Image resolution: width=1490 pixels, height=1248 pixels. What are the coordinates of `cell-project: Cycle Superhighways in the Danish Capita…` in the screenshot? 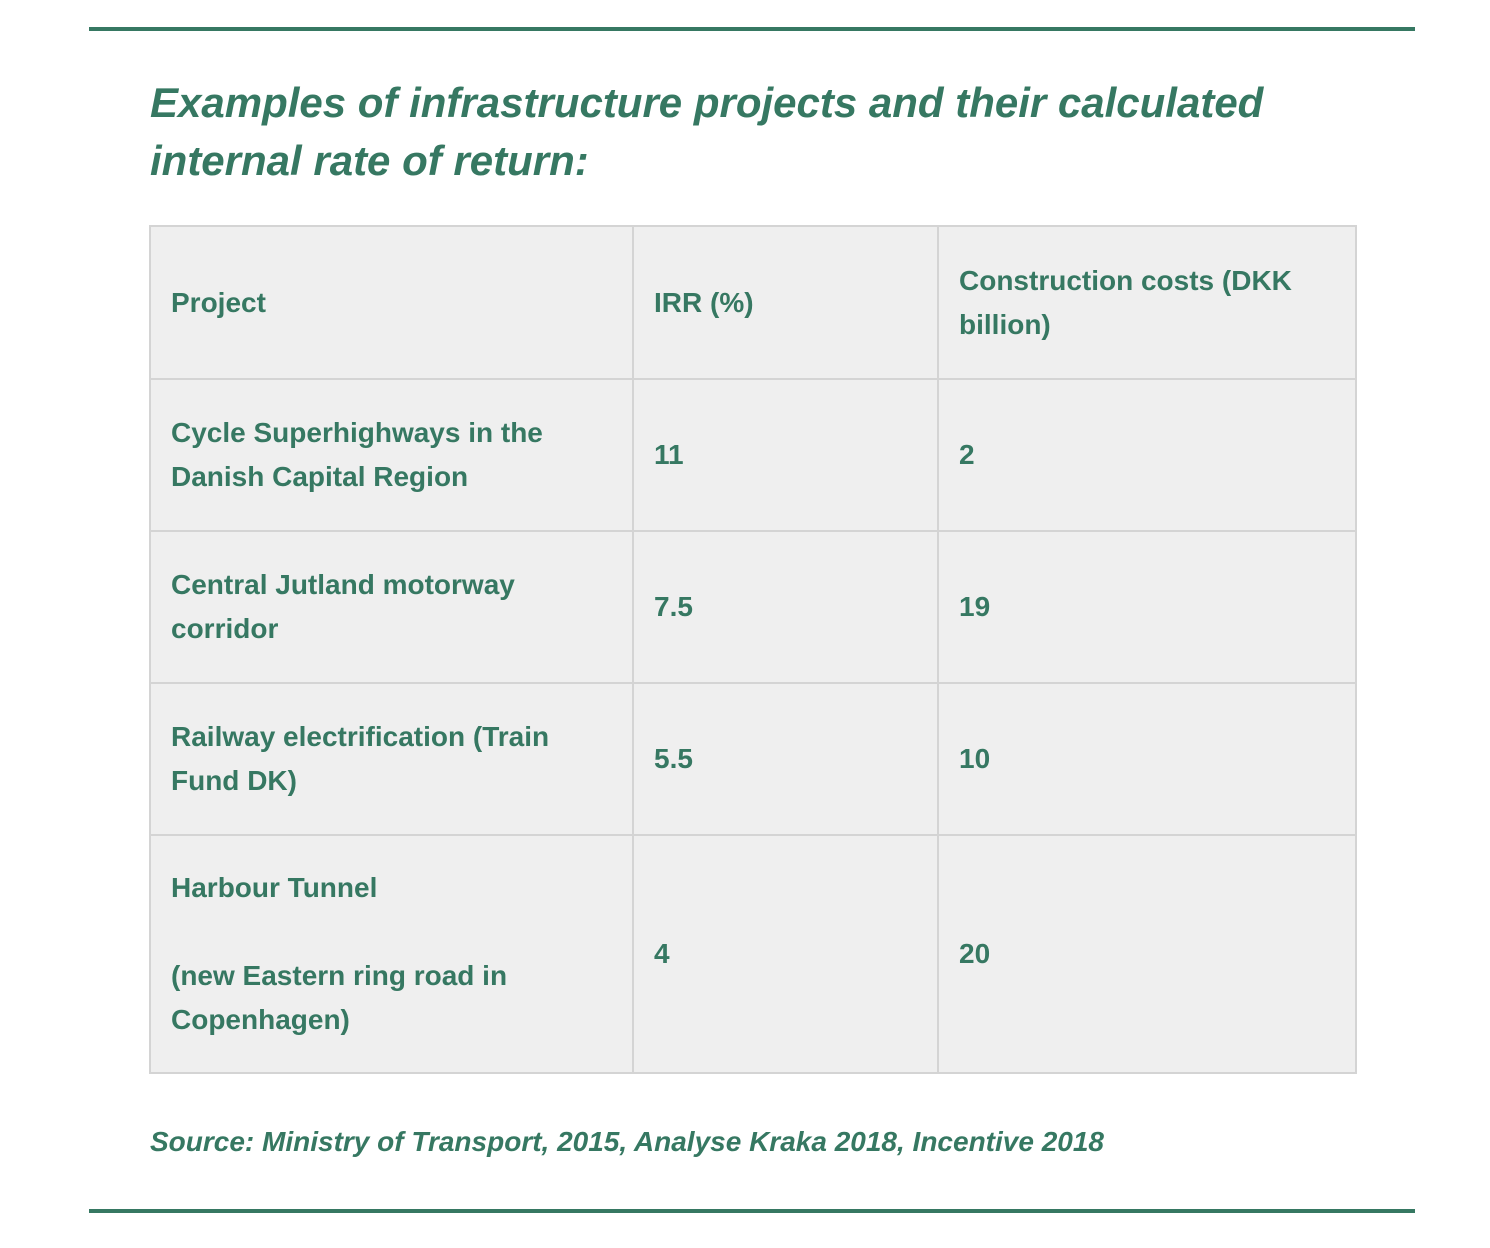 It's located at (391, 455).